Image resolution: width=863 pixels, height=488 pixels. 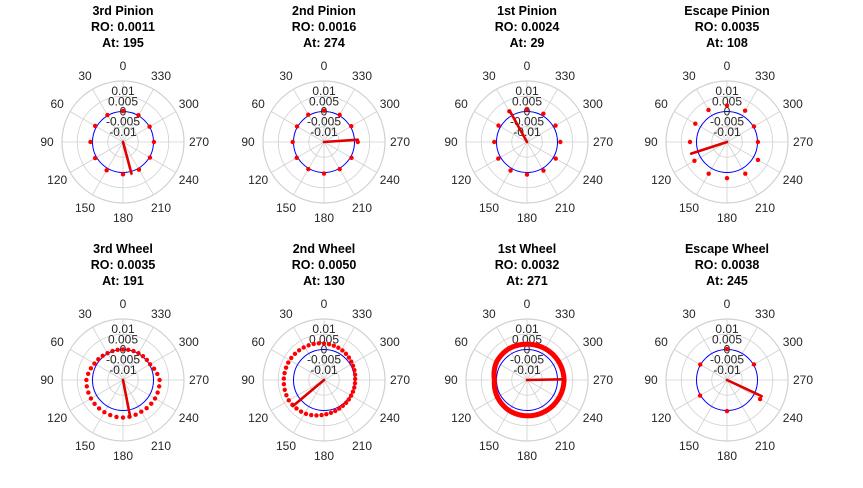 I want to click on panel-title-line: At: 274, so click(x=324, y=43).